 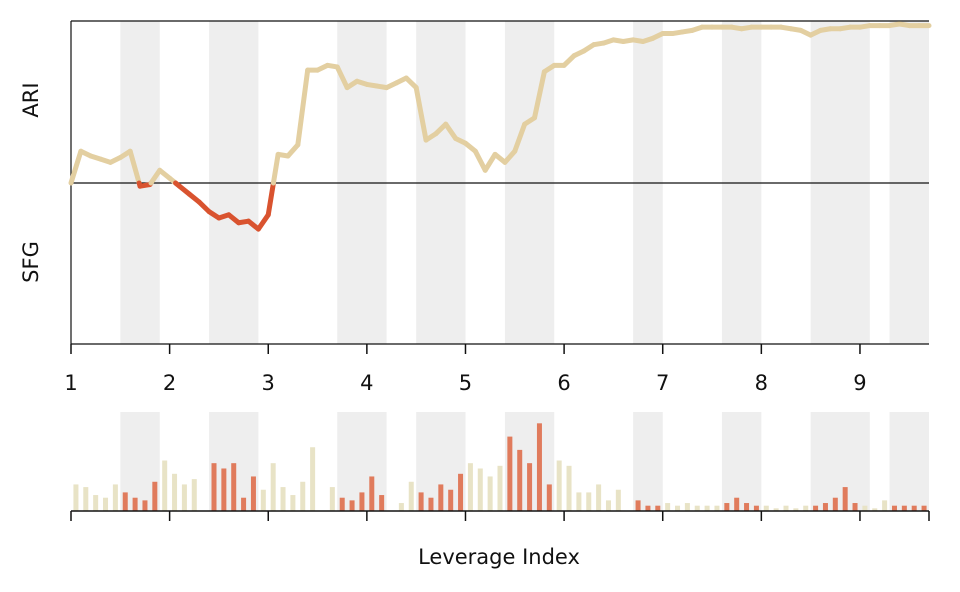 I want to click on top-tick-label-3: 3, so click(x=268, y=383).